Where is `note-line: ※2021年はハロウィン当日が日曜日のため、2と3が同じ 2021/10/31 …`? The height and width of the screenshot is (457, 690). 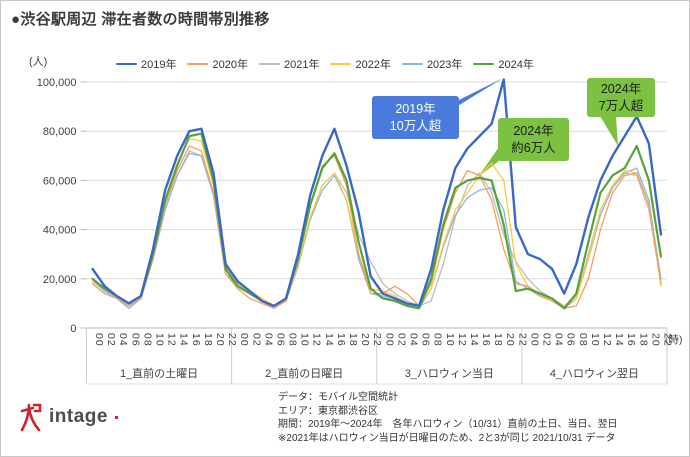 note-line: ※2021年はハロウィン当日が日曜日のため、2と3が同じ 2021/10/31 … is located at coordinates (447, 438).